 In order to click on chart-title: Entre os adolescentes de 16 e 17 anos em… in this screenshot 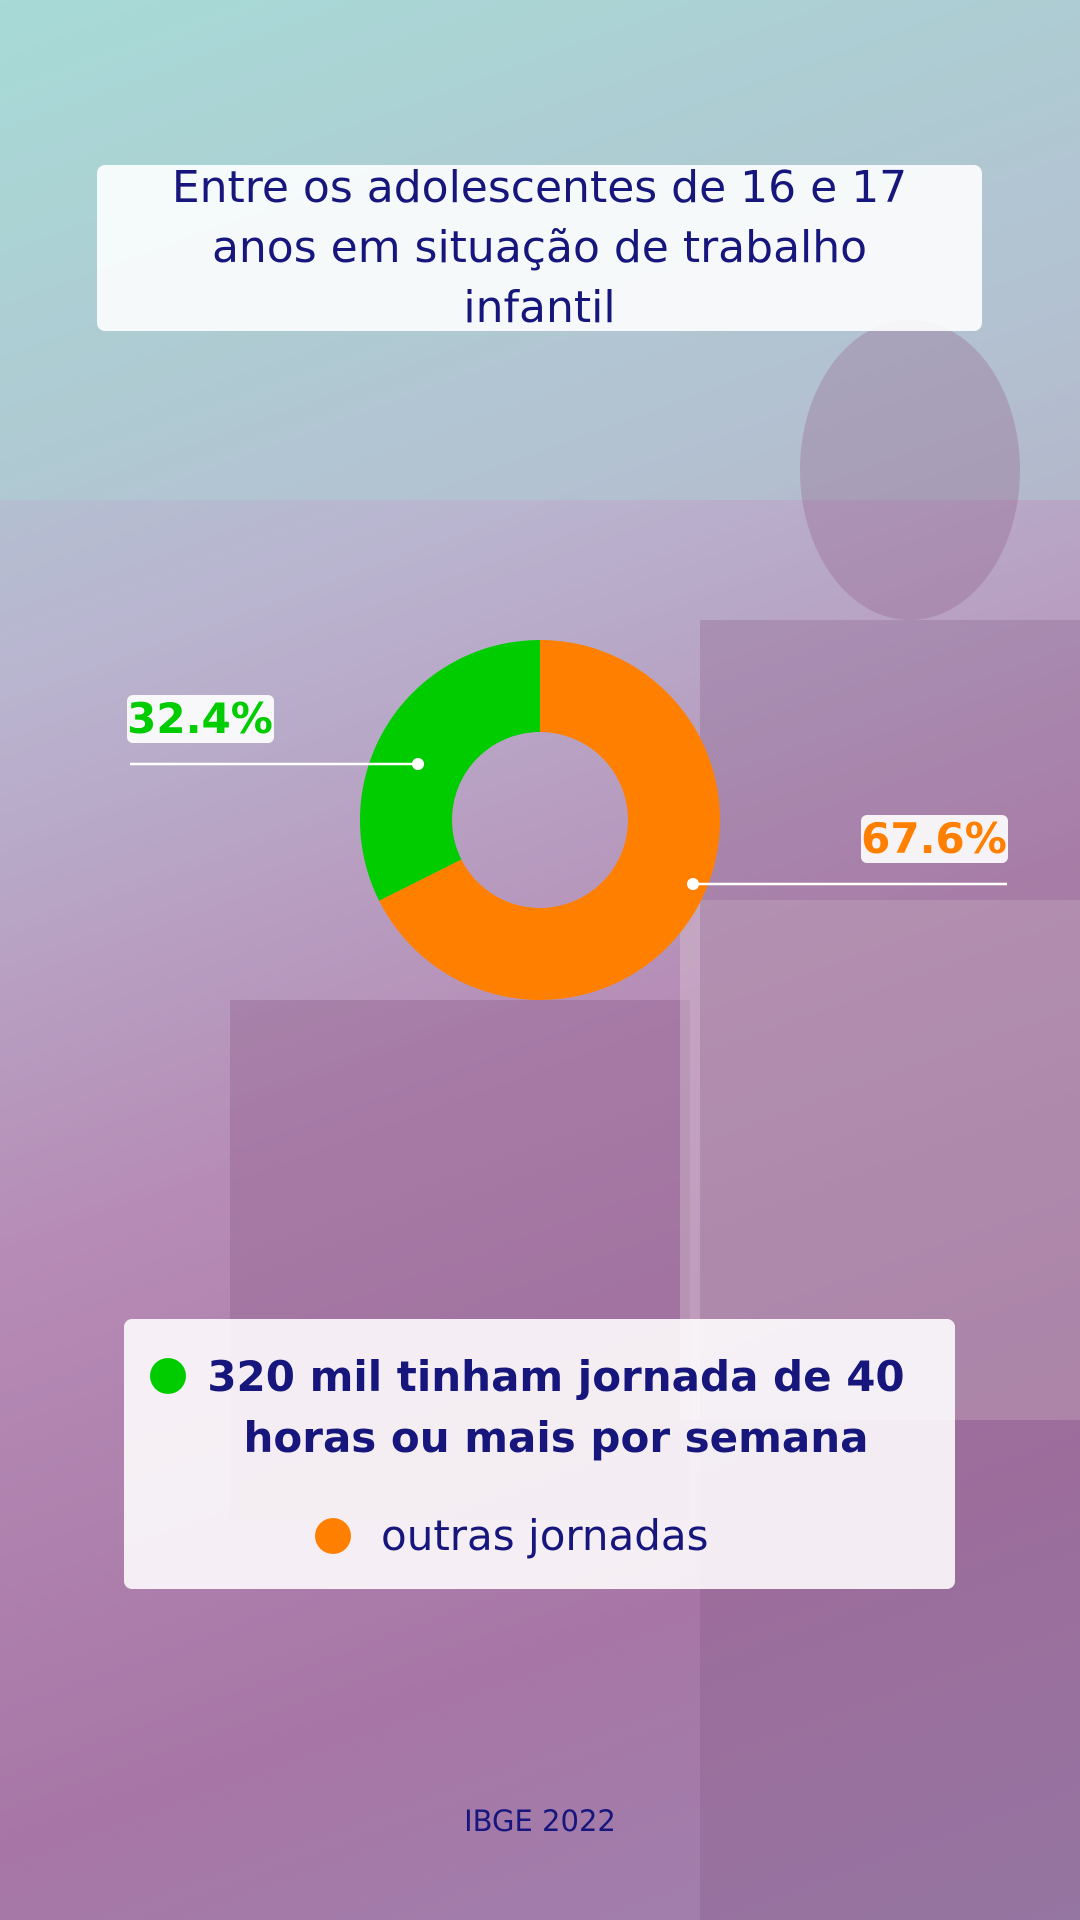, I will do `click(539, 247)`.